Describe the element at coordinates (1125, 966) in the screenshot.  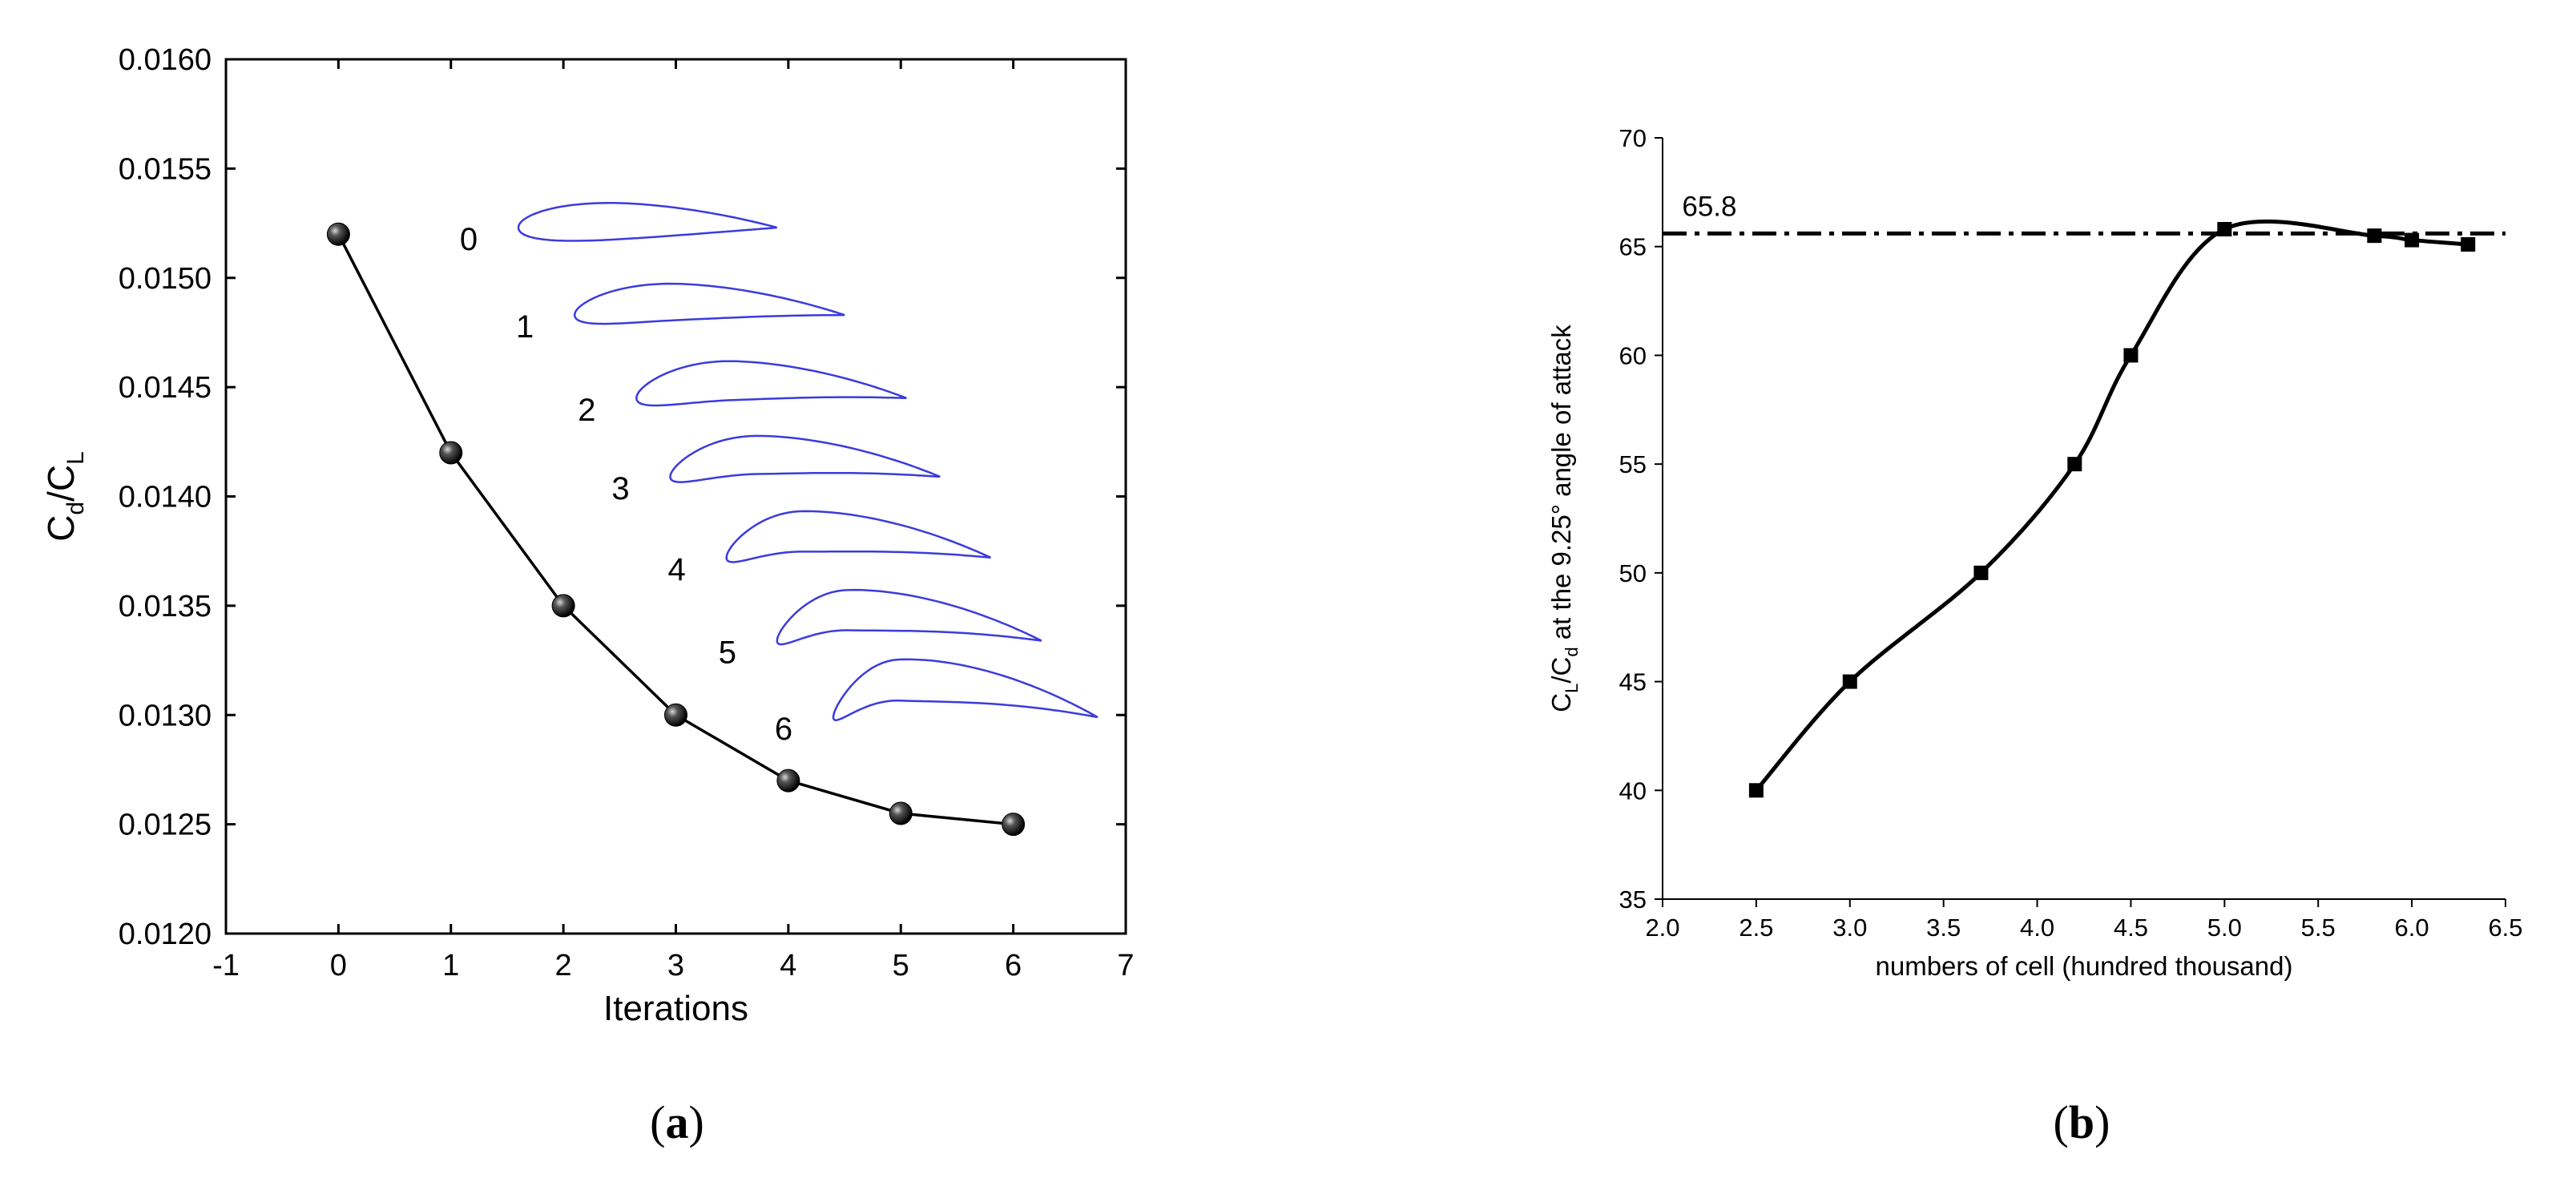
I see `x-tick-label-a: 7` at that location.